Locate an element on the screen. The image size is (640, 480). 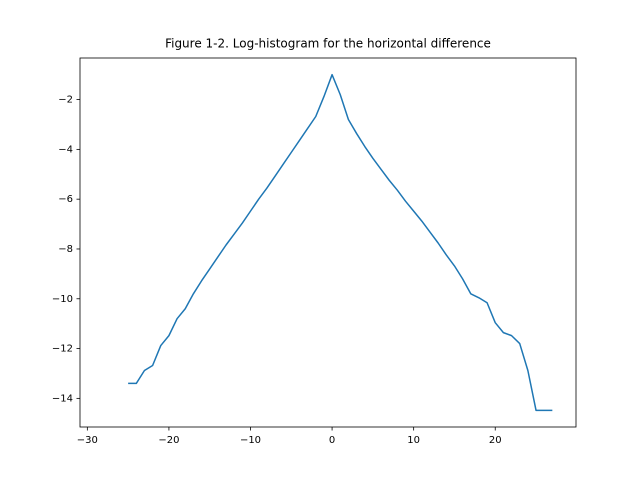
y-tick-label: −10 is located at coordinates (62, 299).